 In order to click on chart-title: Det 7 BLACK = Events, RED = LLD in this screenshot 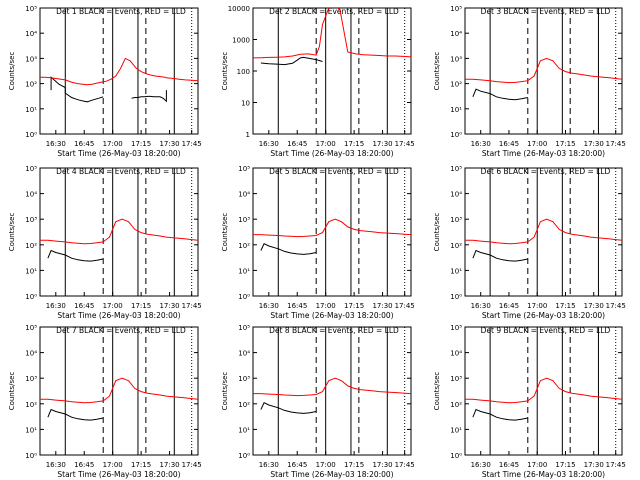, I will do `click(121, 330)`.